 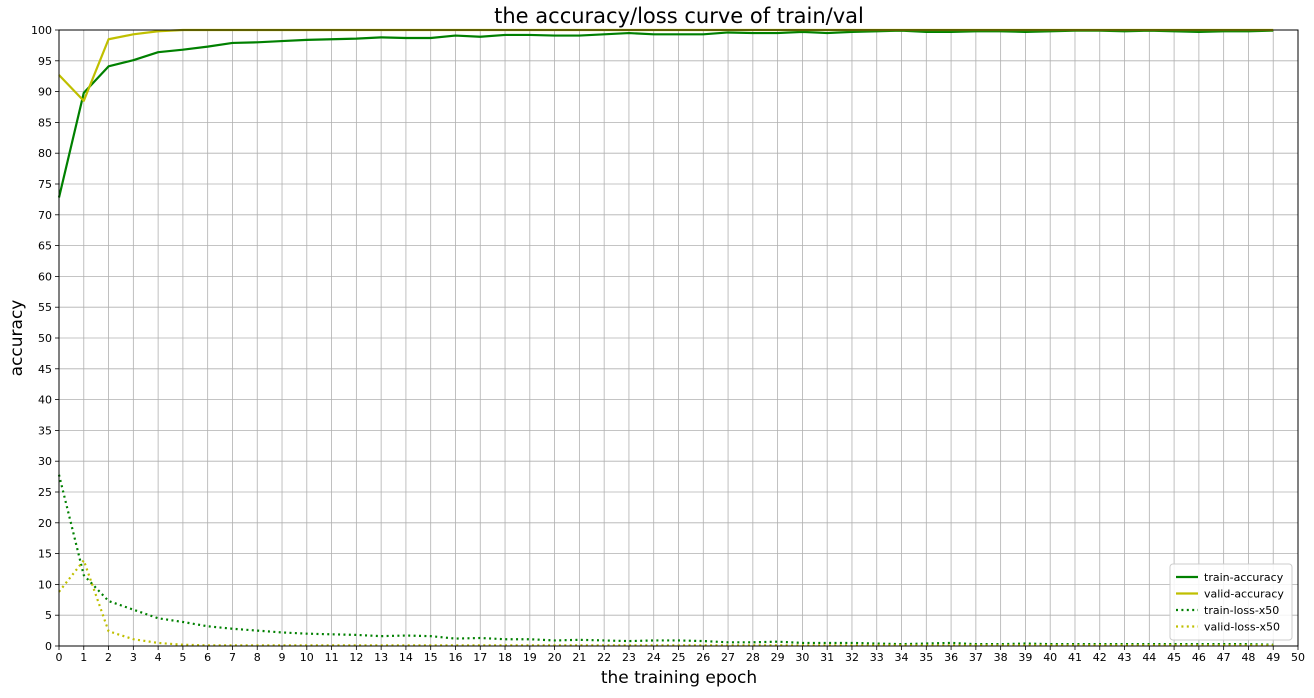 What do you see at coordinates (505, 657) in the screenshot?
I see `x-tick-label: 18` at bounding box center [505, 657].